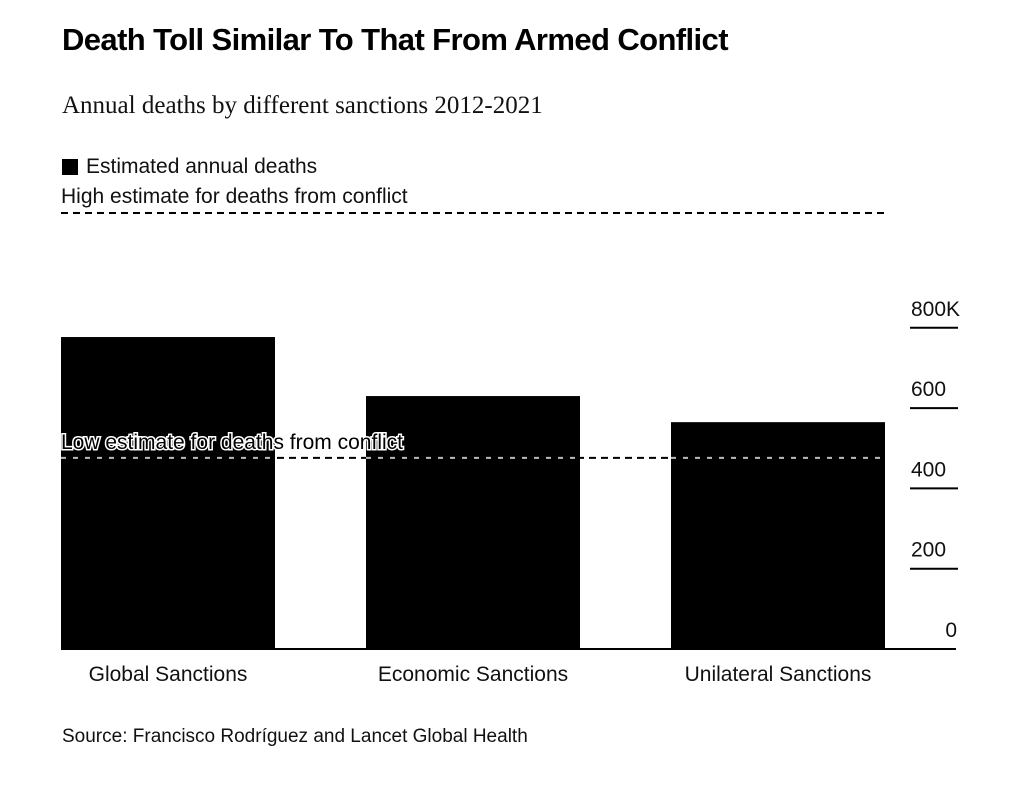 The height and width of the screenshot is (788, 1024). Describe the element at coordinates (232, 442) in the screenshot. I see `low-estimate-label: Low estimate for deaths from conflict` at that location.